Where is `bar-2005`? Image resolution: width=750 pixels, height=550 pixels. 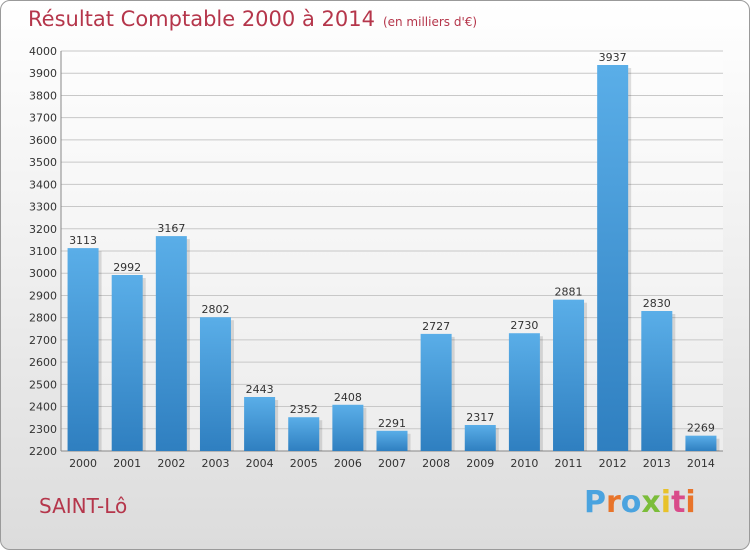
bar-2005 is located at coordinates (304, 434).